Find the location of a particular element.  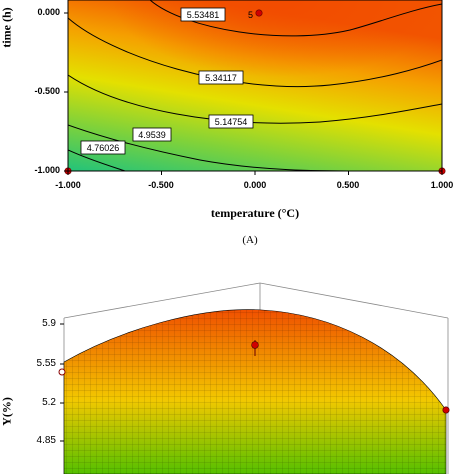

contour-label-5-34117: 5.34117 is located at coordinates (221, 77).